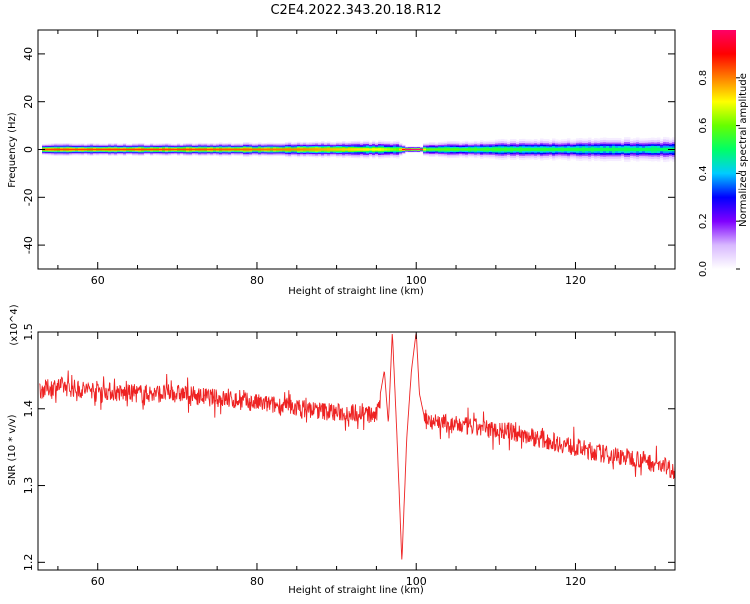 Image resolution: width=750 pixels, height=604 pixels. I want to click on snr-xtick-label: 80, so click(257, 581).